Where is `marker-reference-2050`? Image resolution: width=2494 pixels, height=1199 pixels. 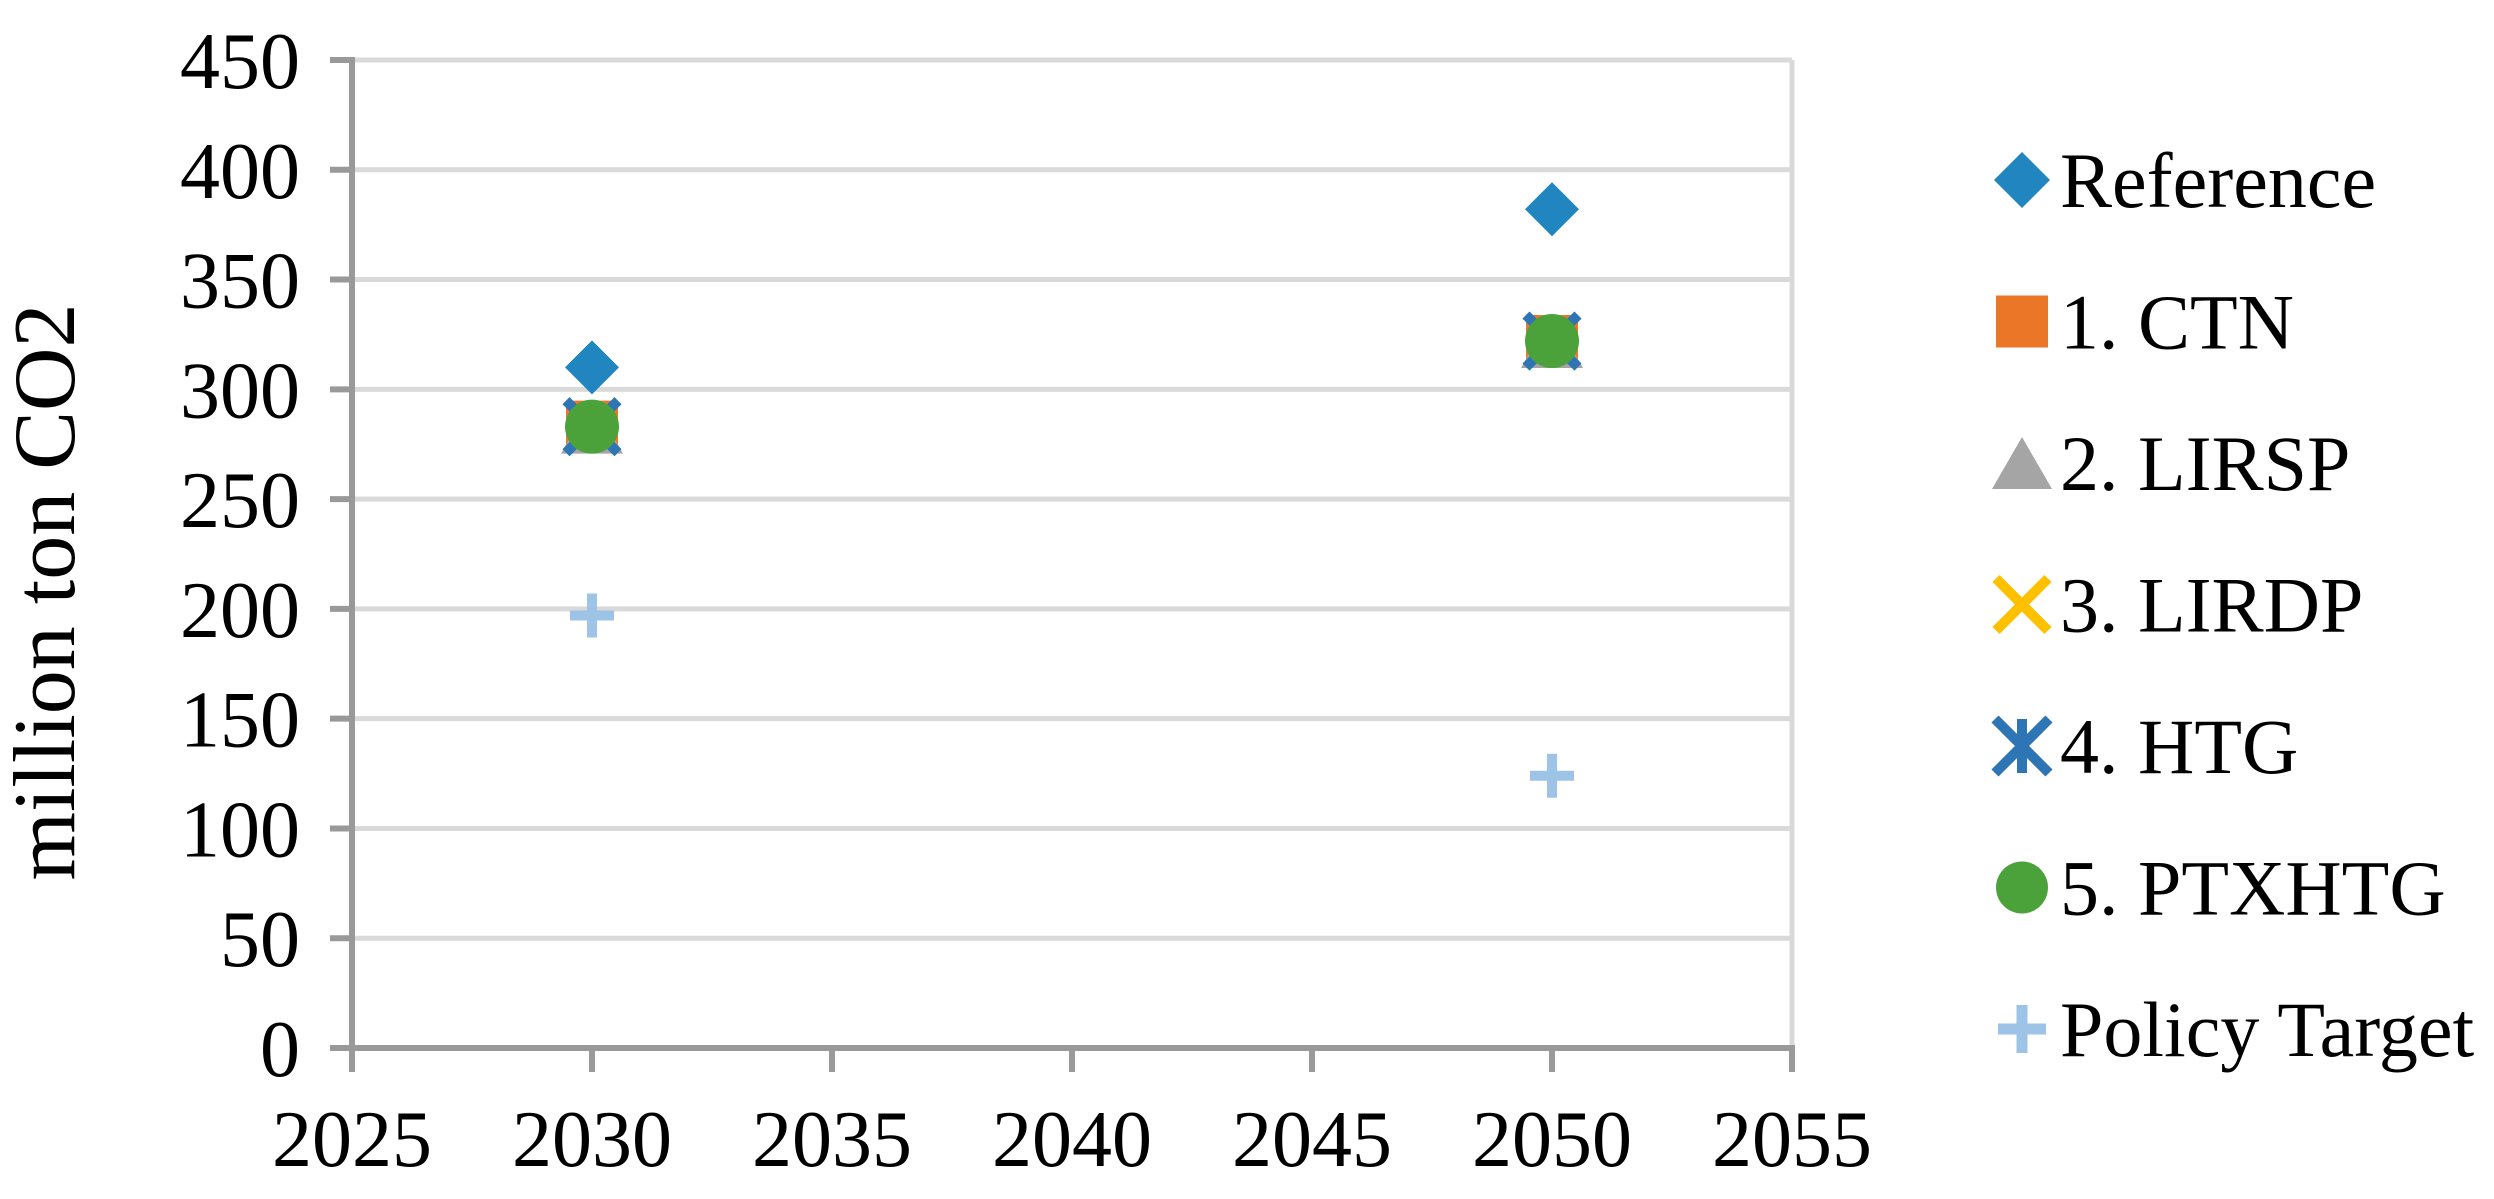 marker-reference-2050 is located at coordinates (1552, 209).